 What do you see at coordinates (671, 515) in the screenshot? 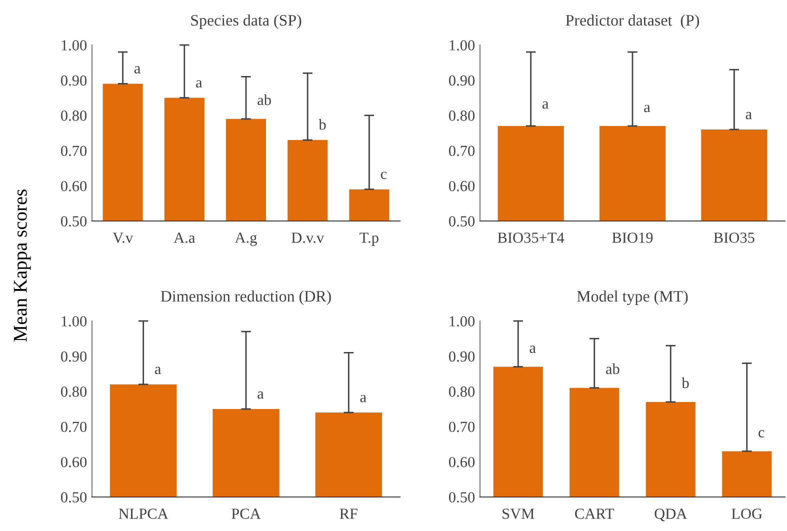
I see `x-tick-label: QDA` at bounding box center [671, 515].